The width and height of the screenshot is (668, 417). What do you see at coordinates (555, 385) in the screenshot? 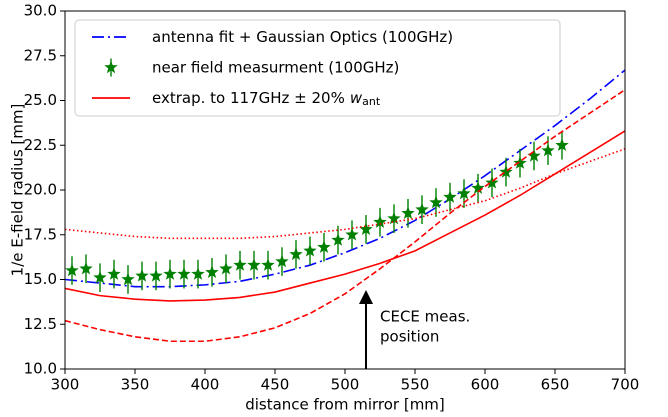
I see `x-tick-label: 650` at bounding box center [555, 385].